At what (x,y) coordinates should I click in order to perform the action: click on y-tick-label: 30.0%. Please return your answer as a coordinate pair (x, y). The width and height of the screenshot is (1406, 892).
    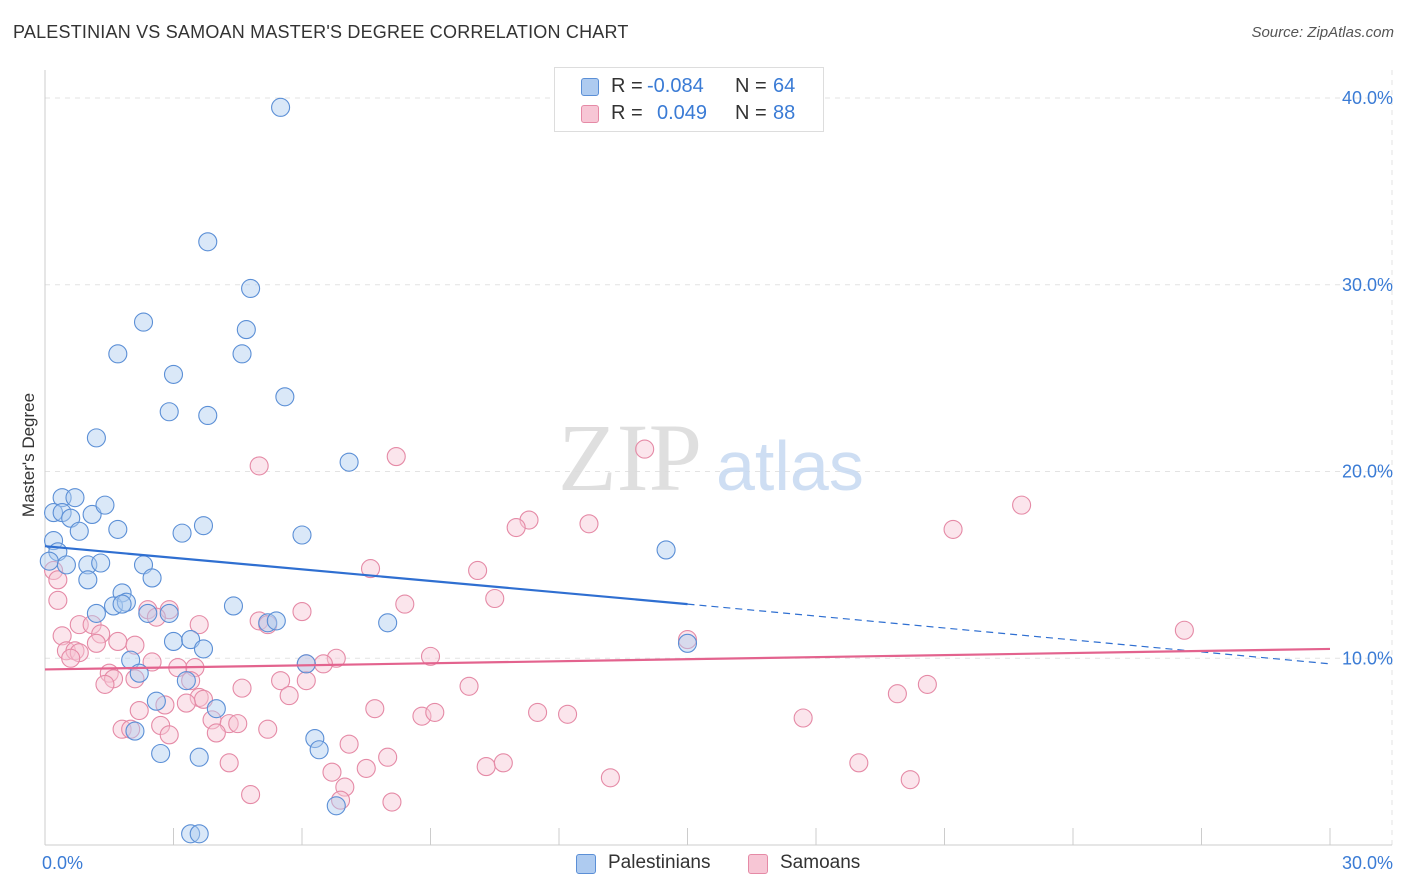
    Looking at the image, I should click on (1367, 285).